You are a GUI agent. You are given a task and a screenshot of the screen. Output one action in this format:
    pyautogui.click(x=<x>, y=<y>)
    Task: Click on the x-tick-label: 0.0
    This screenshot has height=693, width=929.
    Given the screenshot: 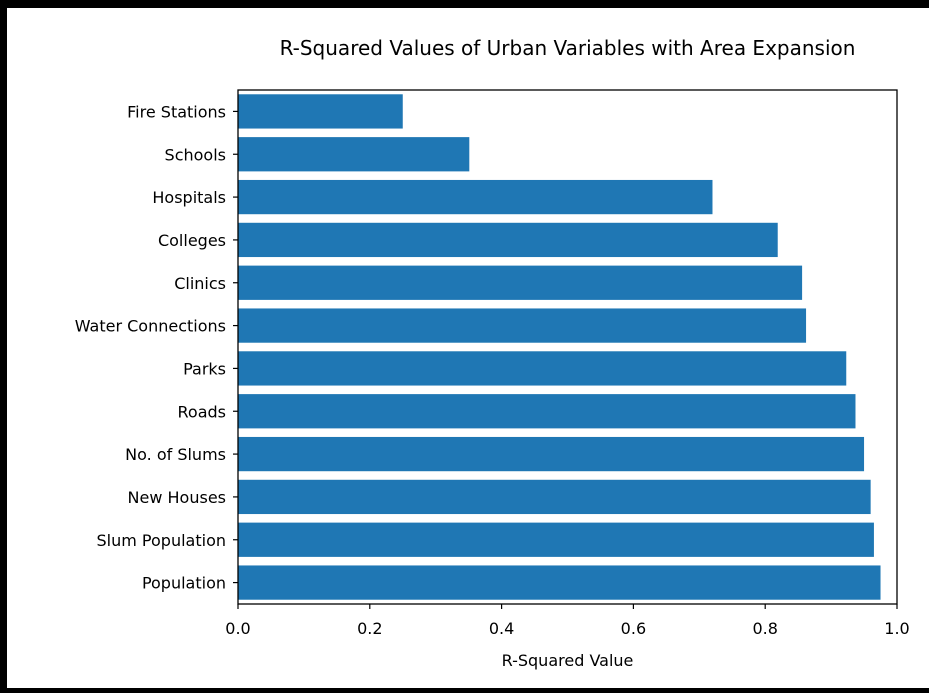 What is the action you would take?
    pyautogui.click(x=237, y=628)
    